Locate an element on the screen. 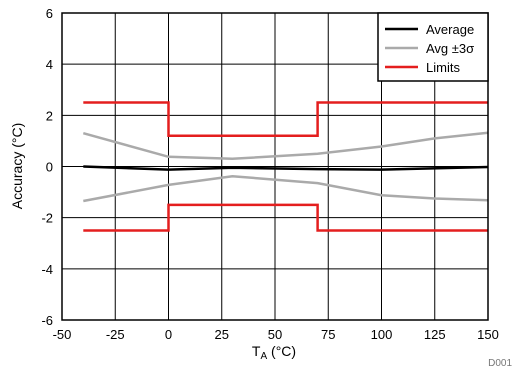  x-axis-label: TA (°C) is located at coordinates (274, 352).